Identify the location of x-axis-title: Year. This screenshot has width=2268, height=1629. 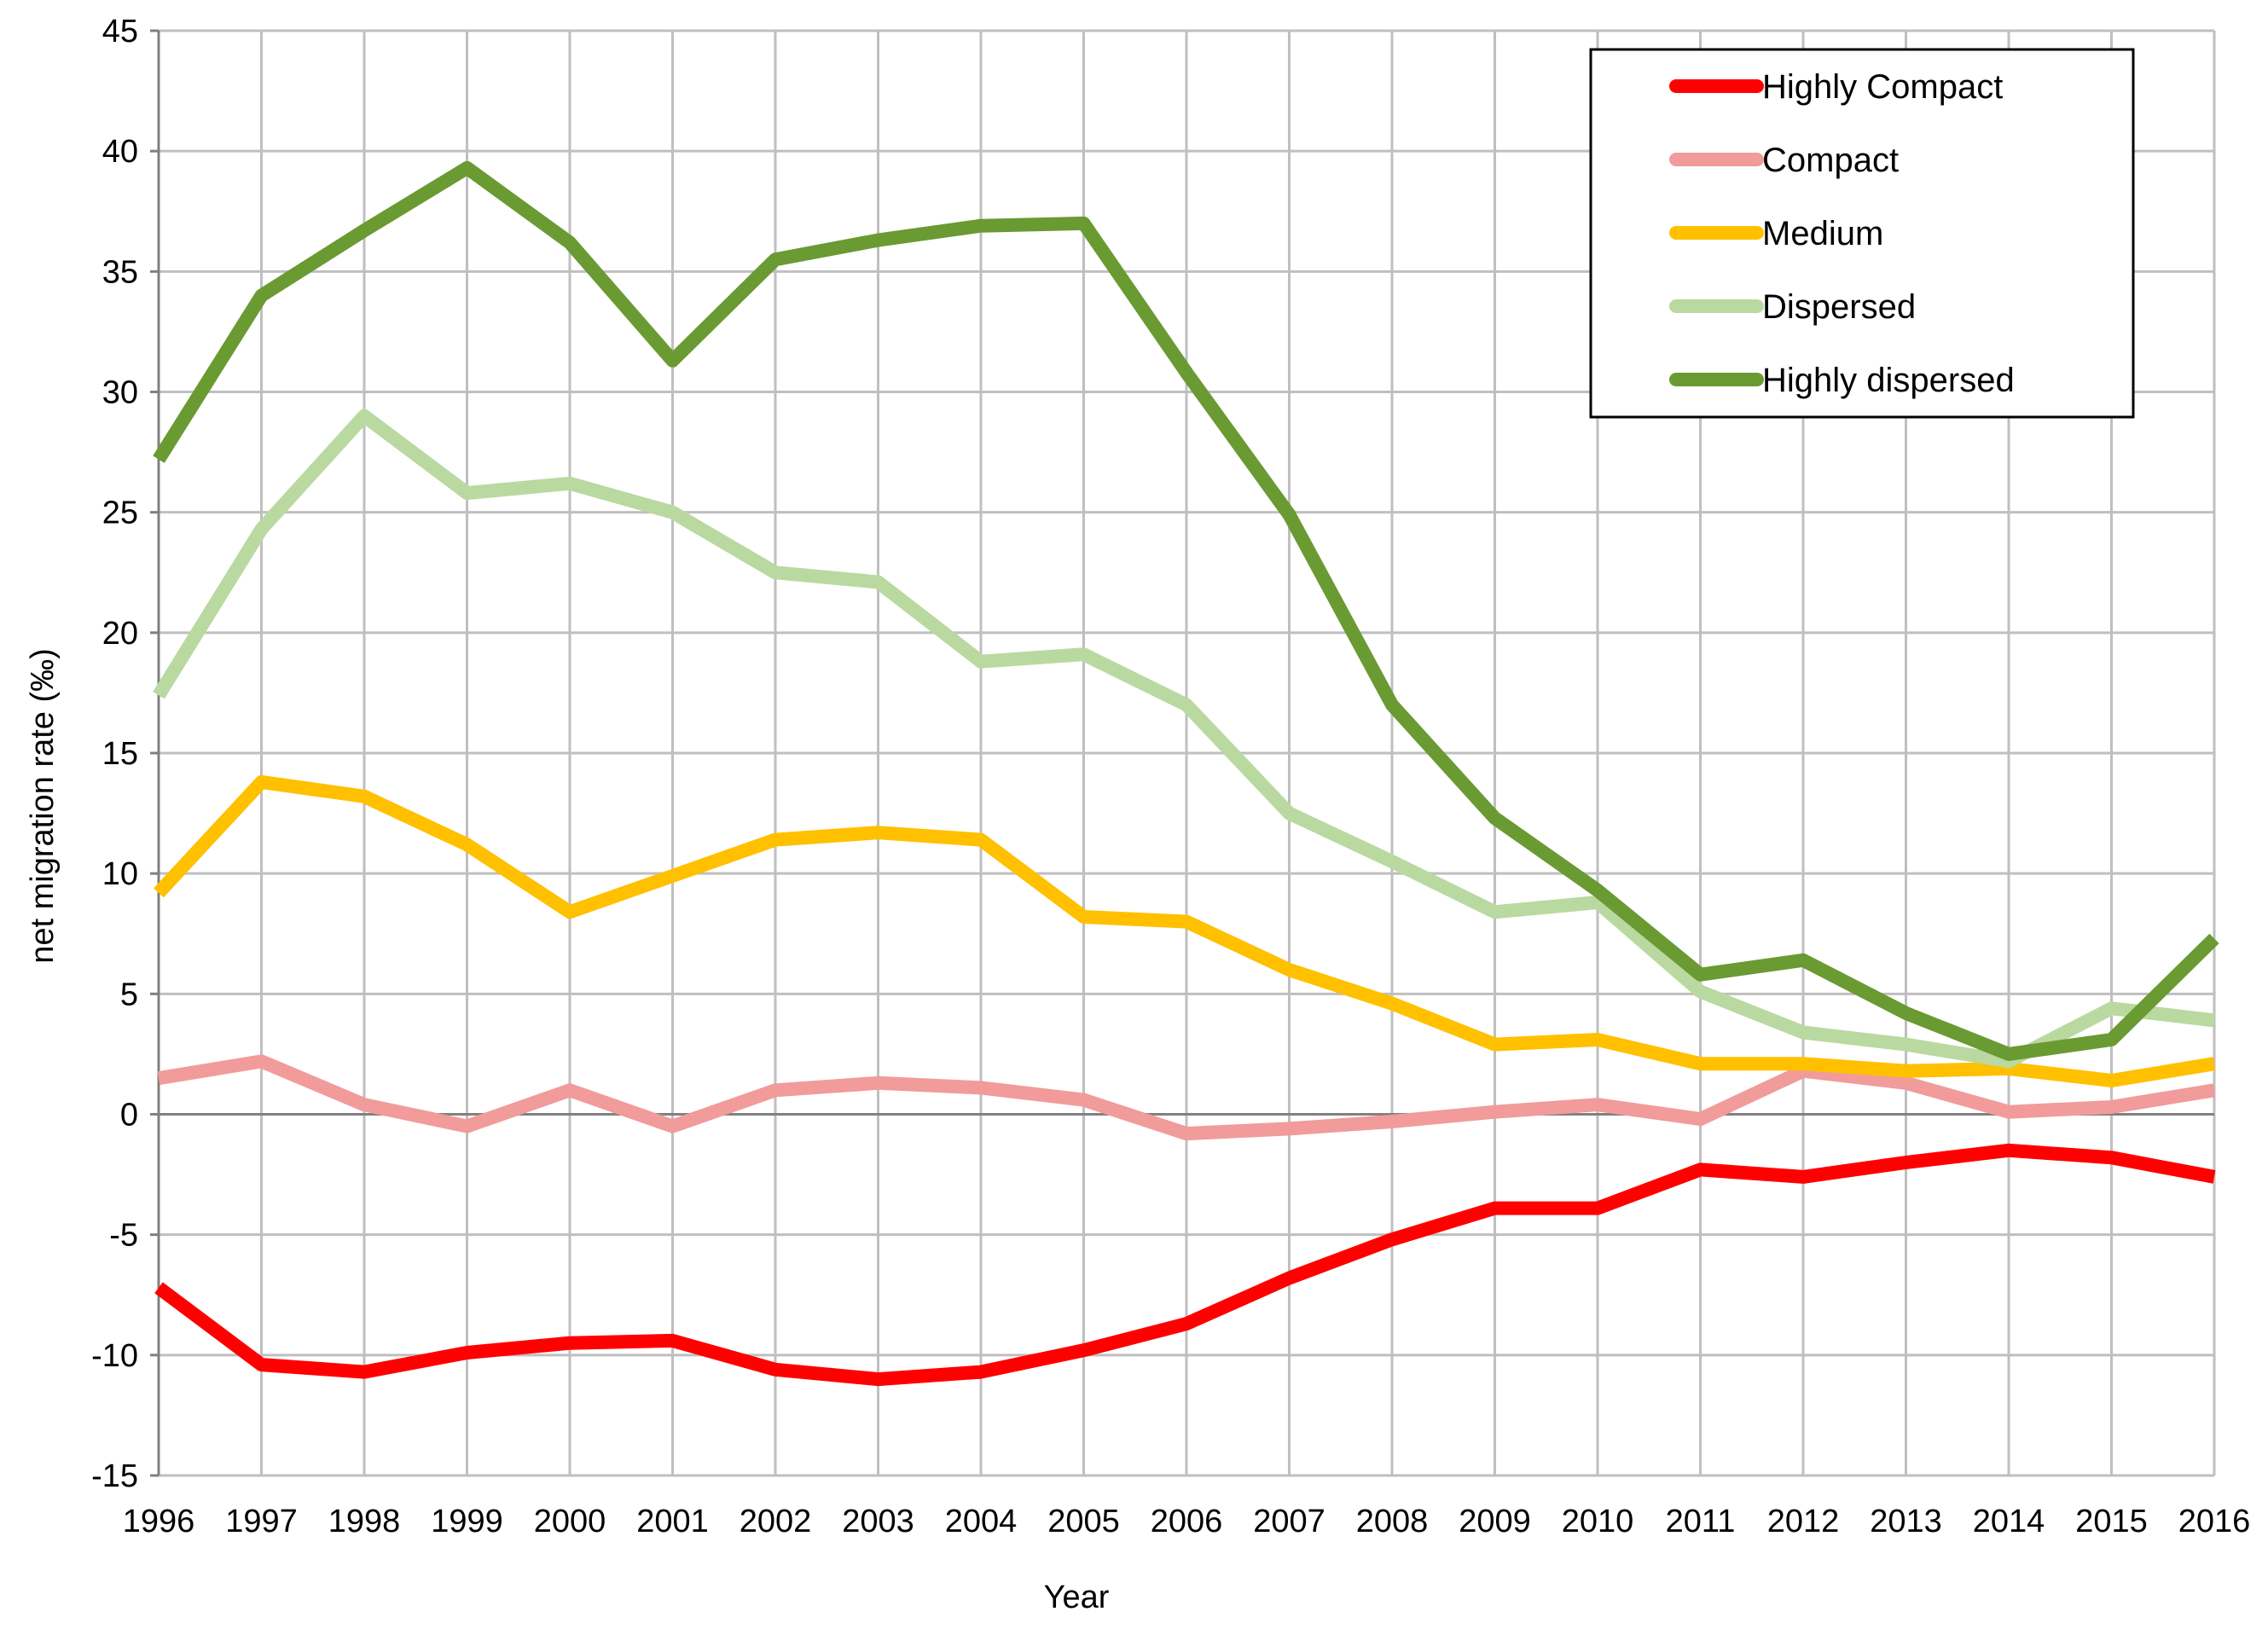
(1077, 1597).